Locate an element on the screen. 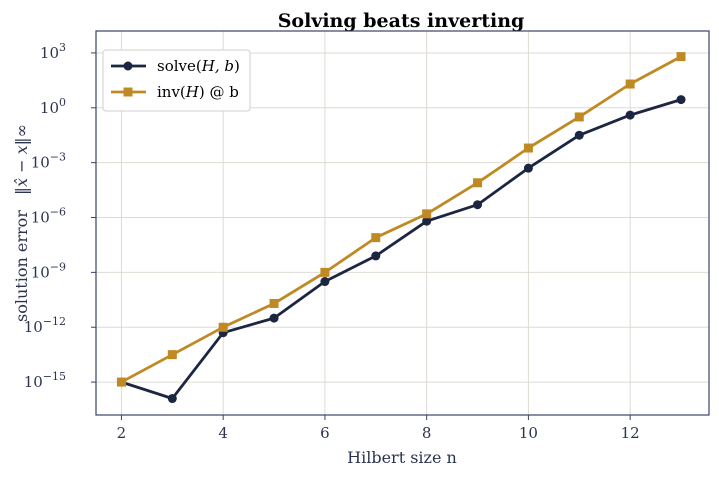 Image resolution: width=719 pixels, height=478 pixels. y-axis: 10³ 10⁰ 10⁻³ 10⁻⁶ 10⁻⁹ 10⁻¹² 10⁻¹⁵ is located at coordinates (60, 216).